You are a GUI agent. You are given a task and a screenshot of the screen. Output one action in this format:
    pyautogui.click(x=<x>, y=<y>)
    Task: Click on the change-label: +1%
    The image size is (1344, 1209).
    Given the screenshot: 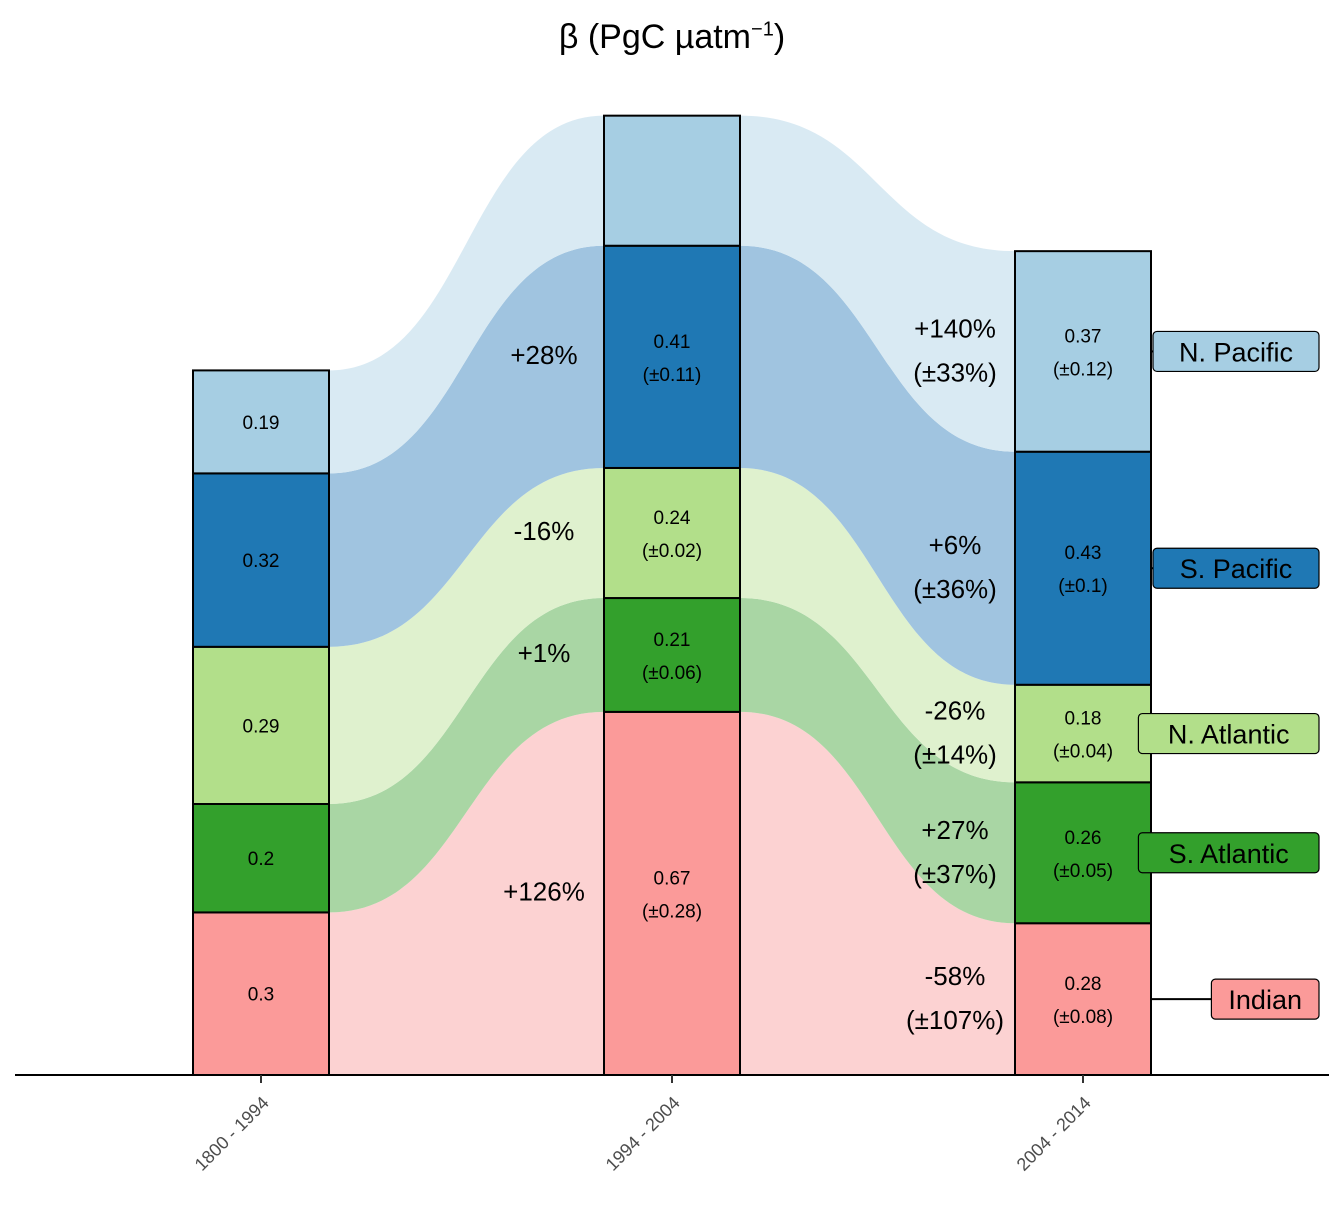 What is the action you would take?
    pyautogui.click(x=544, y=653)
    